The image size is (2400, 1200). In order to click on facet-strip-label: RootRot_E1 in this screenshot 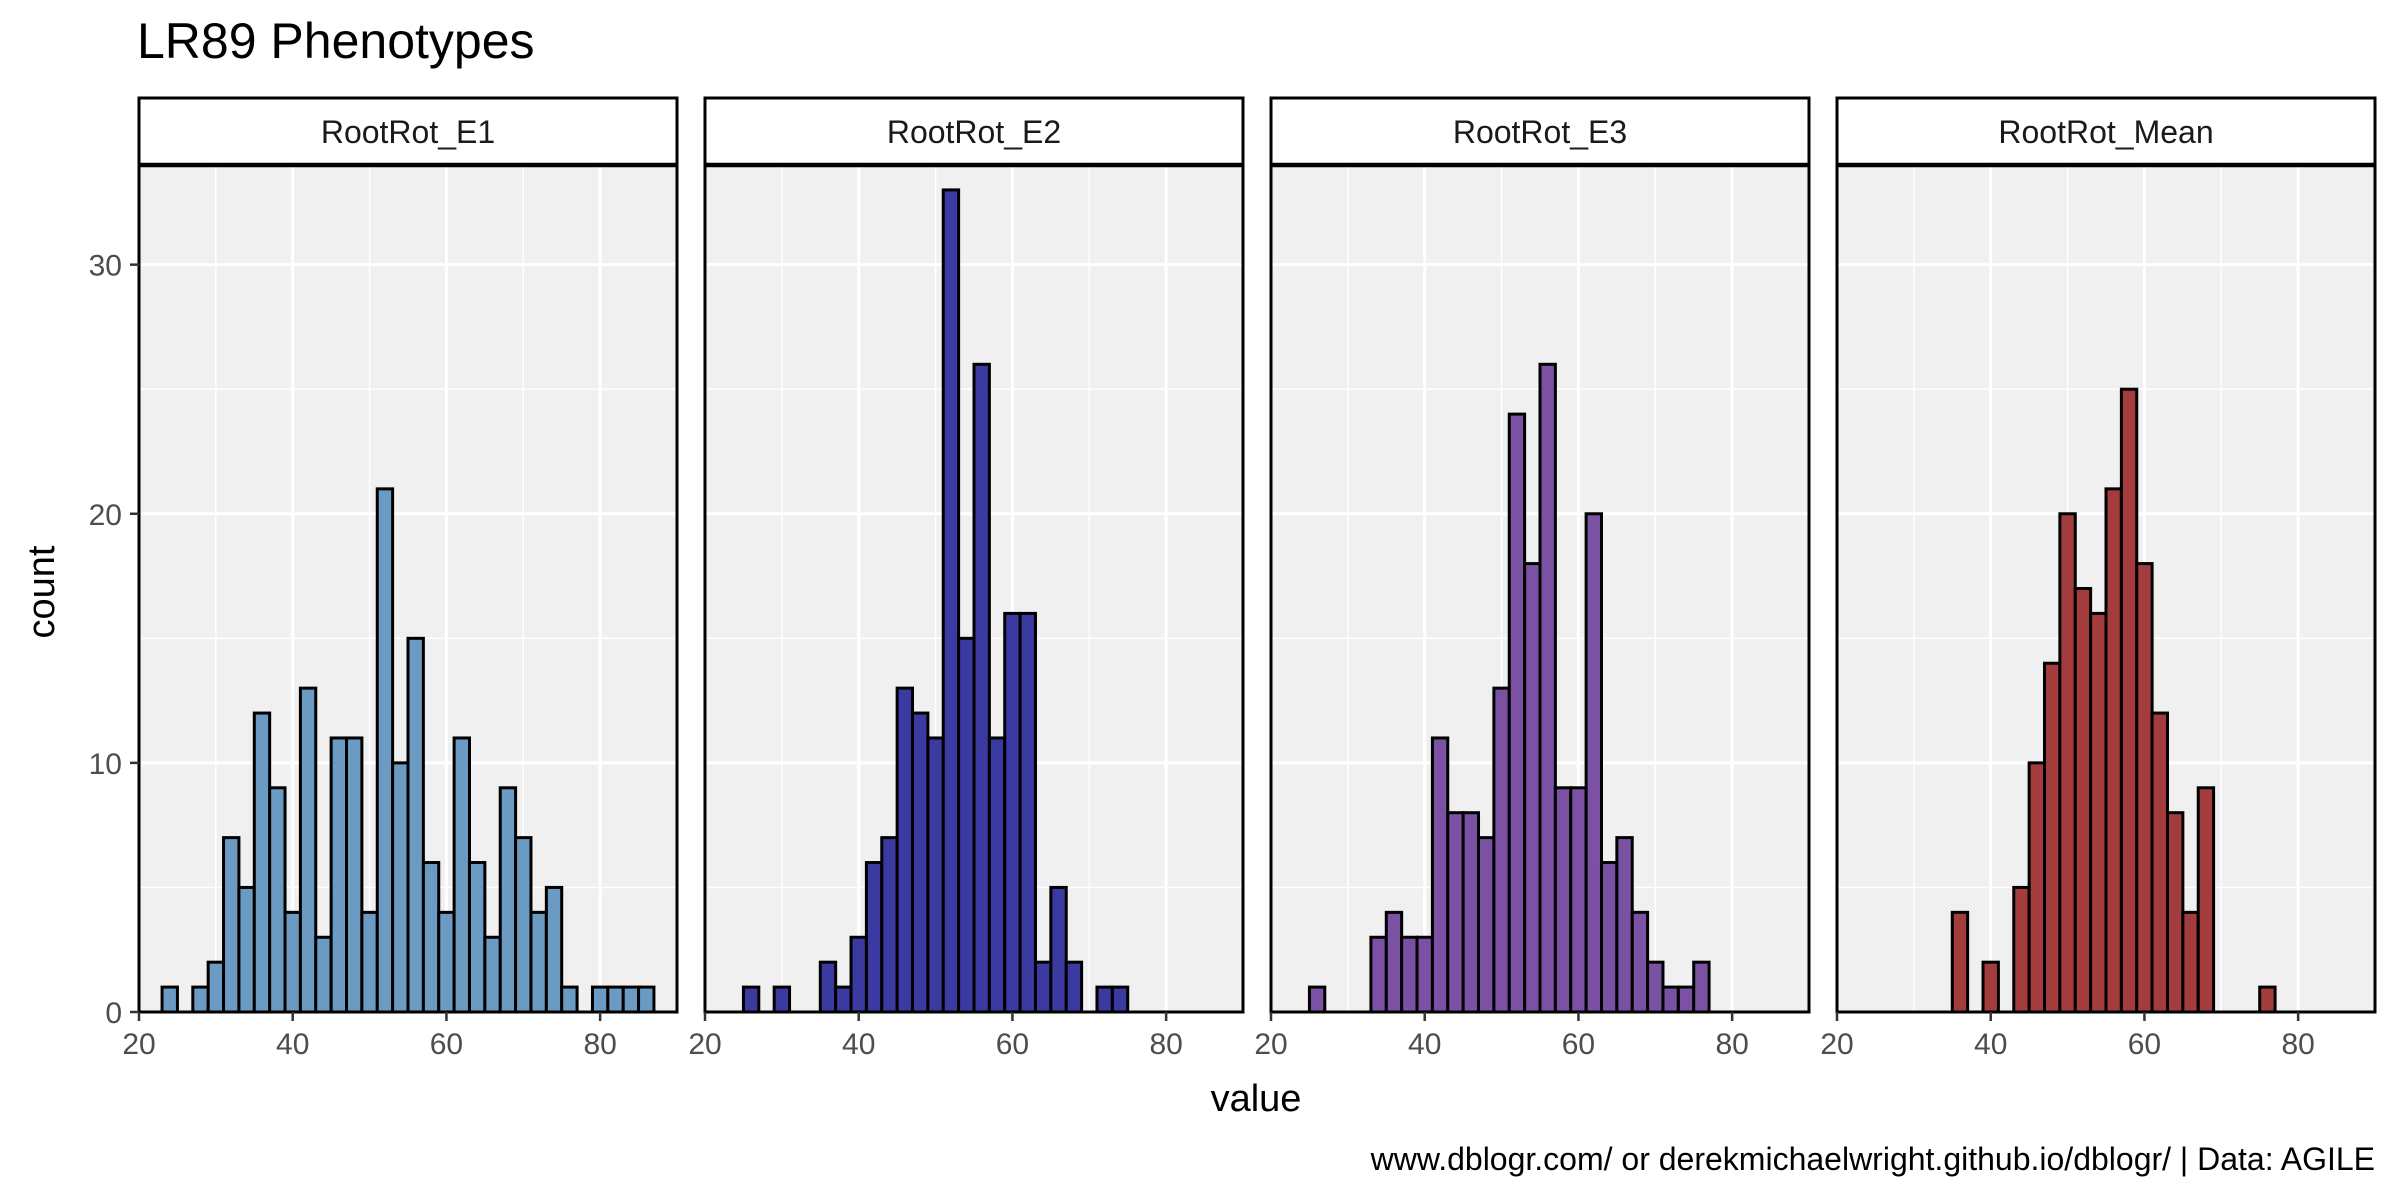, I will do `click(408, 132)`.